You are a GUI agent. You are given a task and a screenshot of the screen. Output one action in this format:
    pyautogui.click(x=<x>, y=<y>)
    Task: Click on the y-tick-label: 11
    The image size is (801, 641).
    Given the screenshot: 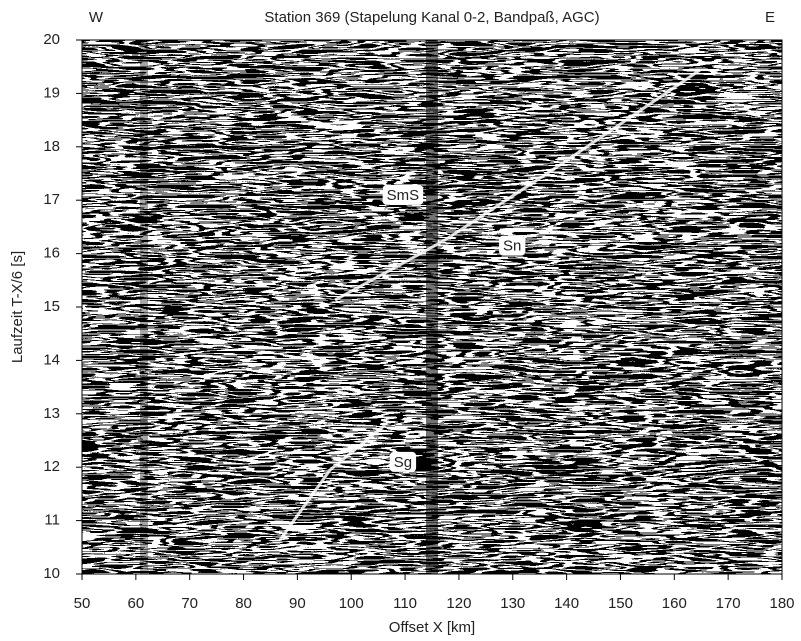 What is the action you would take?
    pyautogui.click(x=52, y=520)
    